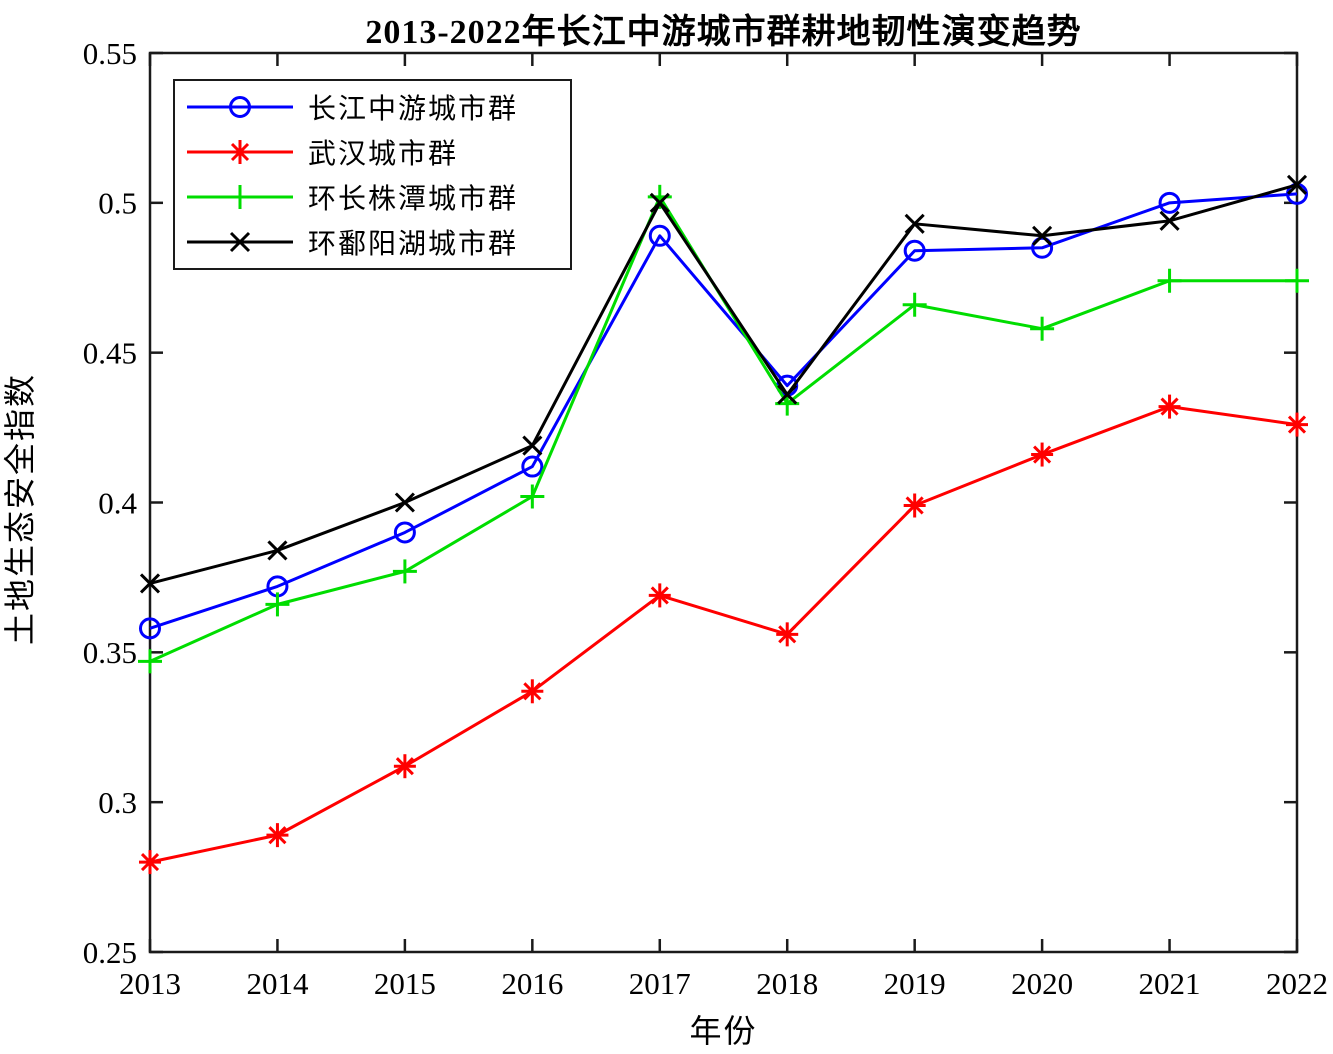 This screenshot has height=1054, width=1333. Describe the element at coordinates (532, 983) in the screenshot. I see `x-tick-label: 2016` at that location.